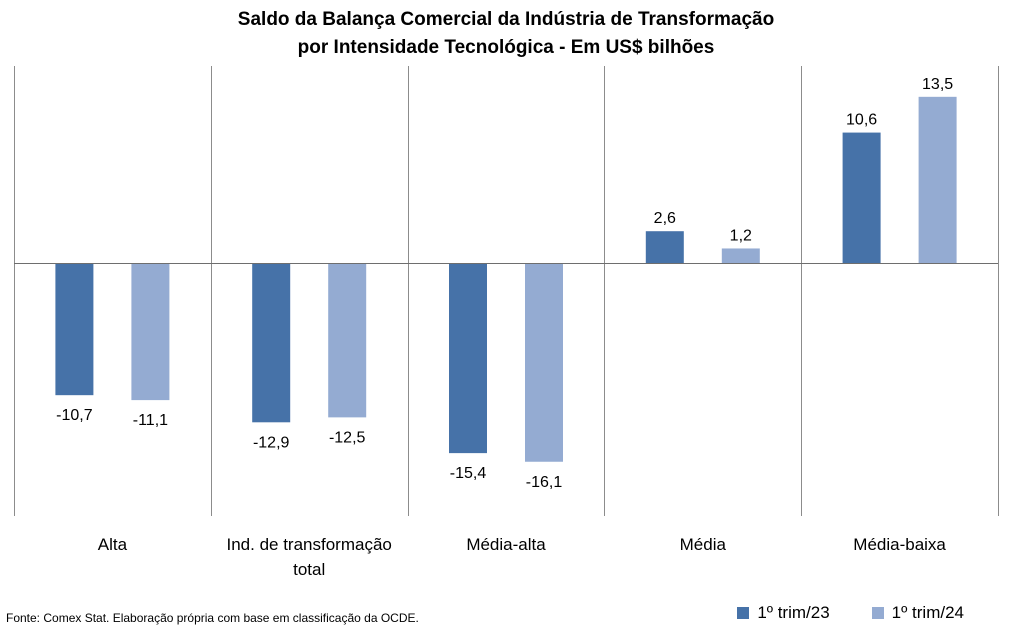  What do you see at coordinates (741, 235) in the screenshot?
I see `data-label: 1,2` at bounding box center [741, 235].